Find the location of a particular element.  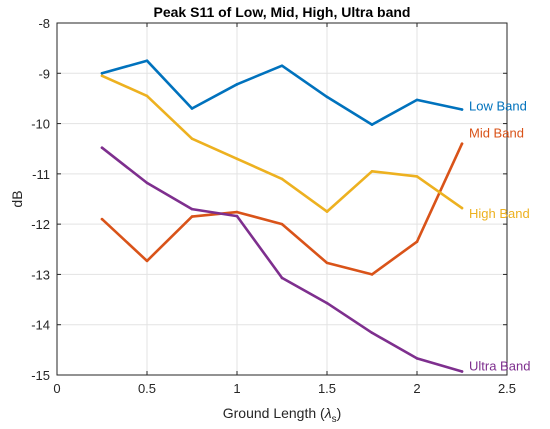

x-tick-label: 2 is located at coordinates (416, 388).